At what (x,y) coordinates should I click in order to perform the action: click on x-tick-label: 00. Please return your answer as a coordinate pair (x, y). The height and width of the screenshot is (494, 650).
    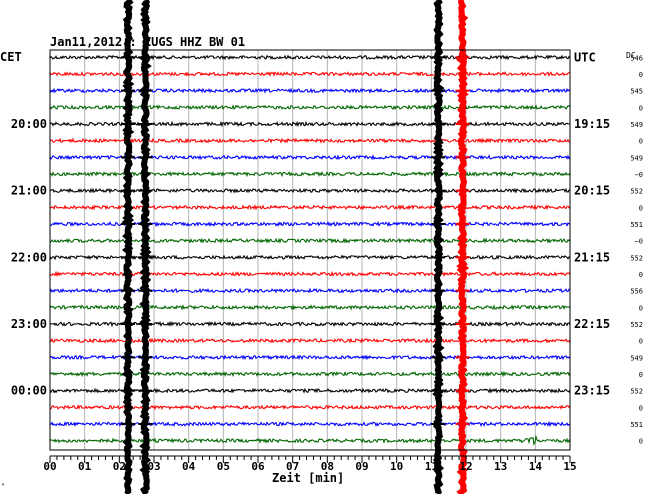
    Looking at the image, I should click on (49, 466).